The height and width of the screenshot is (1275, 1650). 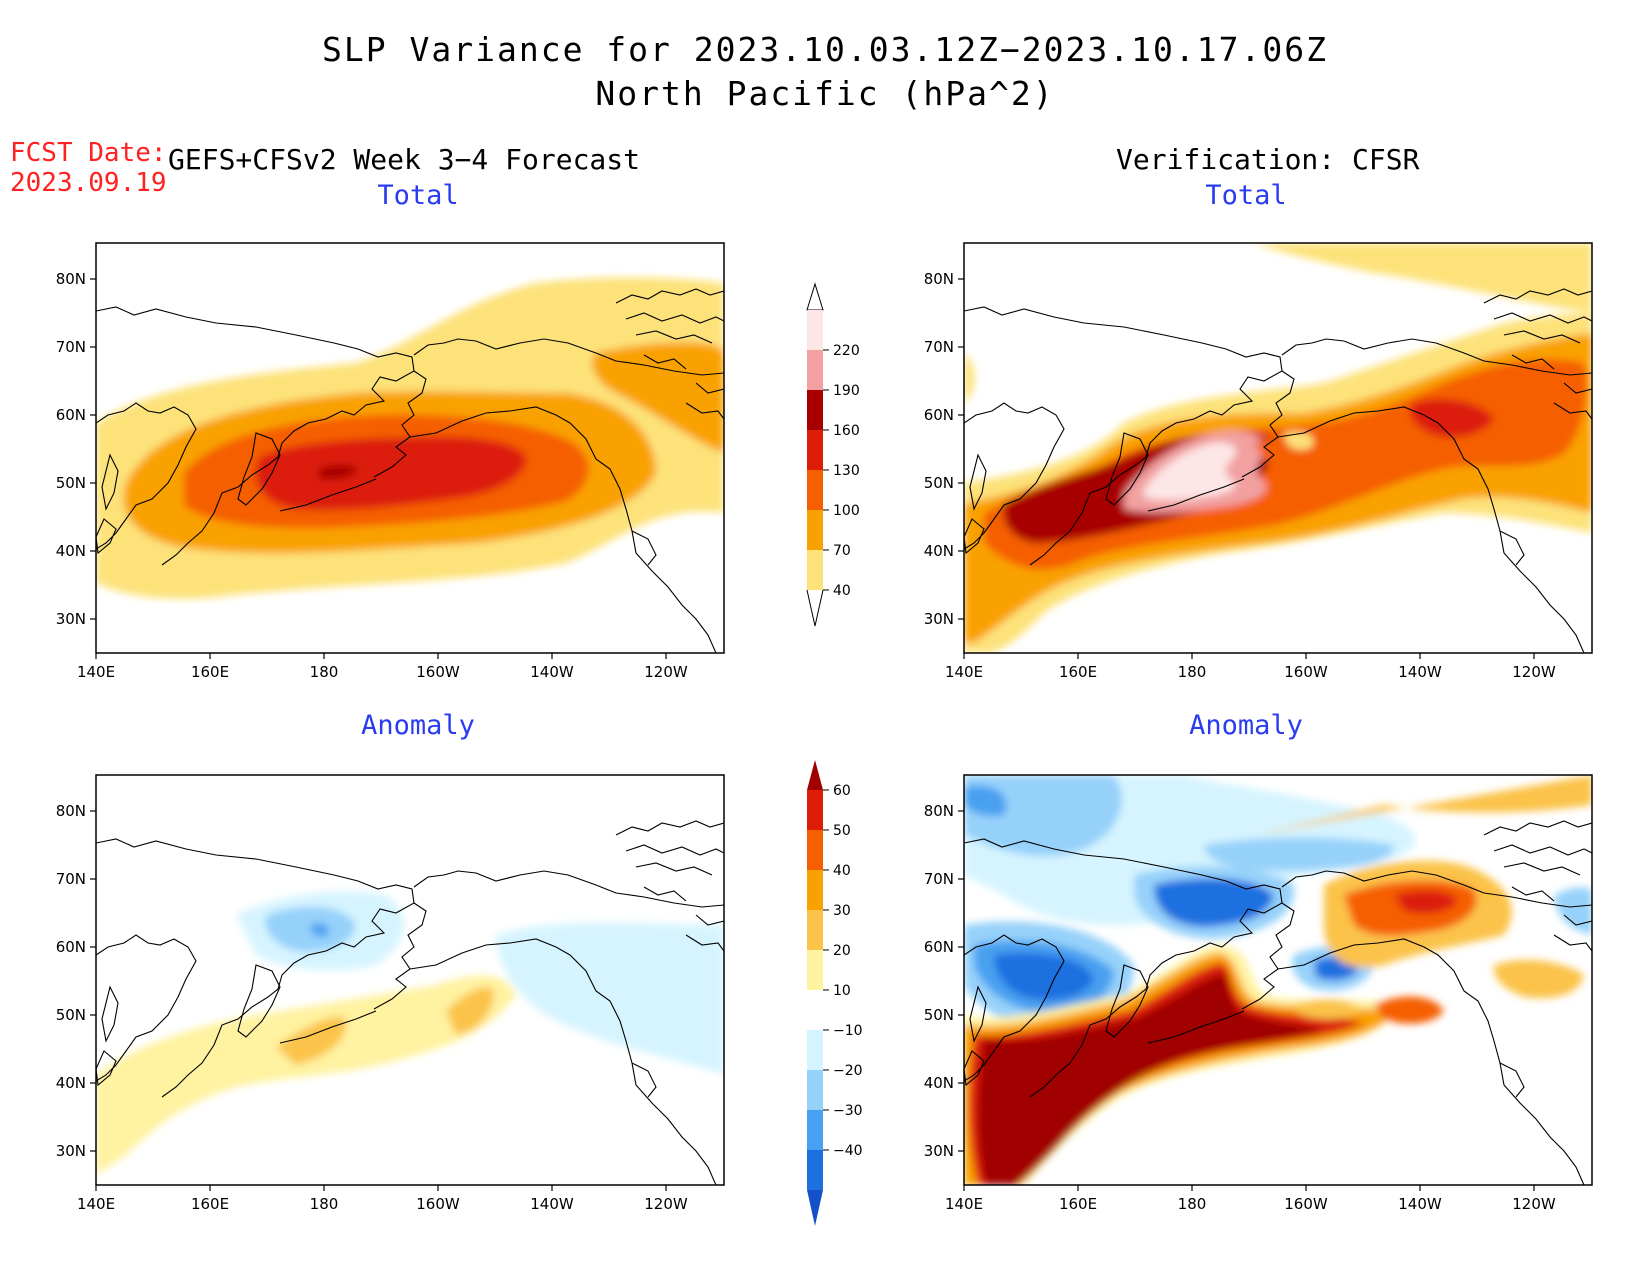 What do you see at coordinates (848, 1071) in the screenshot?
I see `colorbar-label: −20` at bounding box center [848, 1071].